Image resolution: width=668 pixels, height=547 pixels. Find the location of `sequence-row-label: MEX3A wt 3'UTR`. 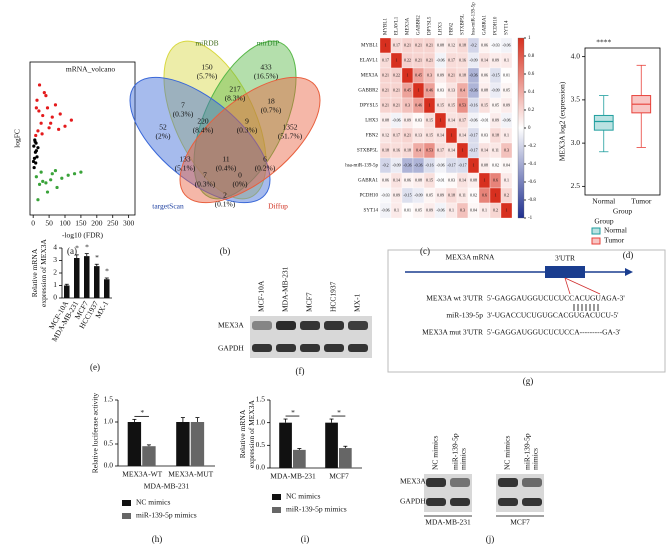

sequence-row-label: MEX3A wt 3'UTR is located at coordinates (454, 298).